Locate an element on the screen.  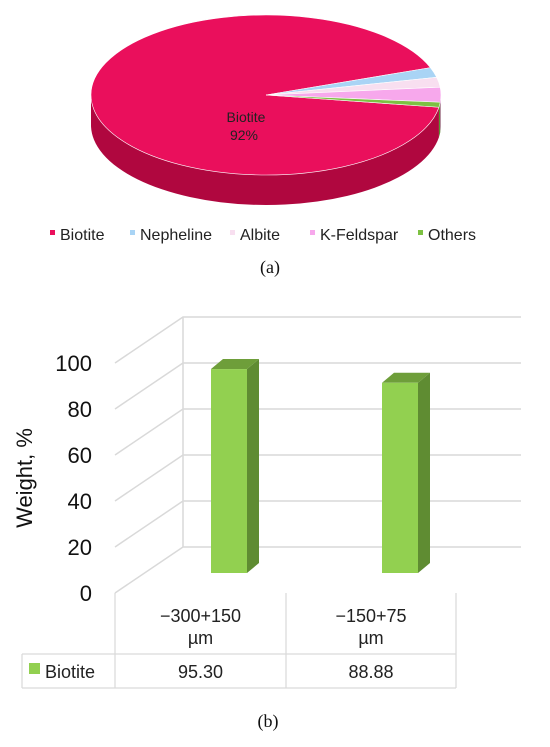
table-legend-swatch is located at coordinates (34, 668).